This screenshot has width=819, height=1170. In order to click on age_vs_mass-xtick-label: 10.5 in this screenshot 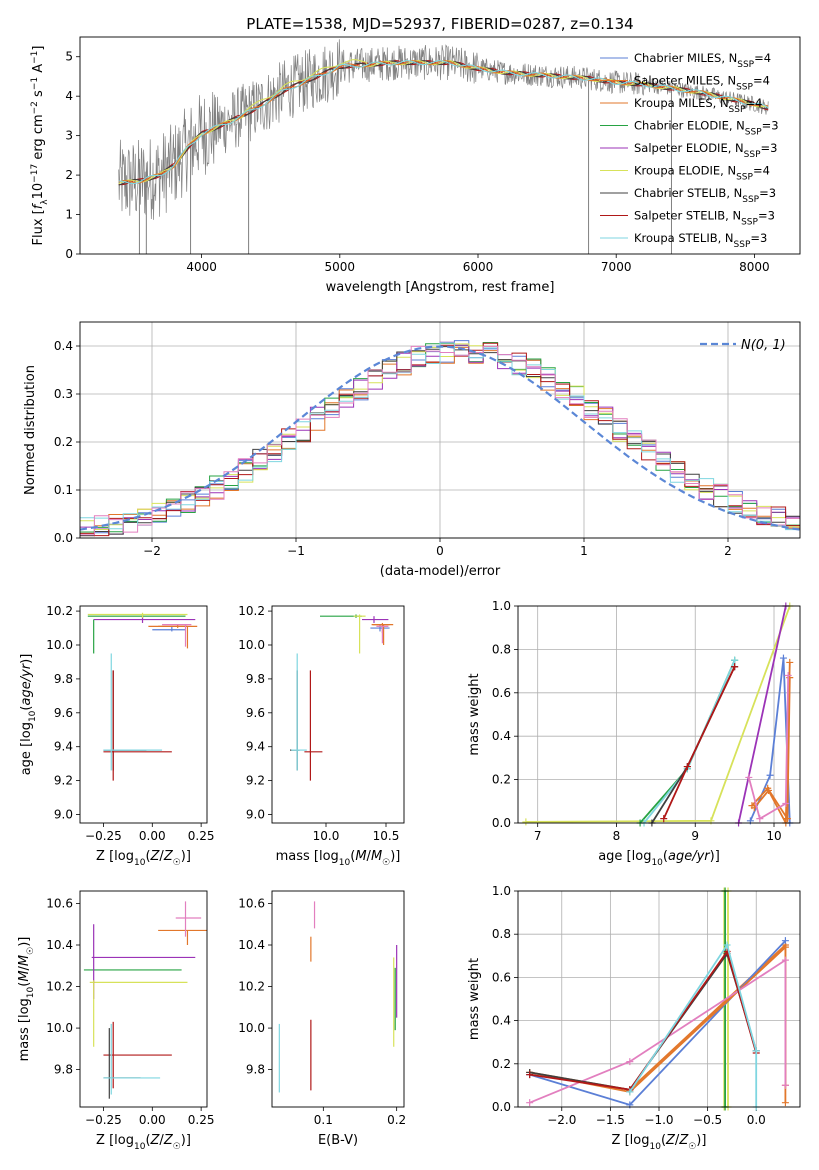, I will do `click(386, 836)`.